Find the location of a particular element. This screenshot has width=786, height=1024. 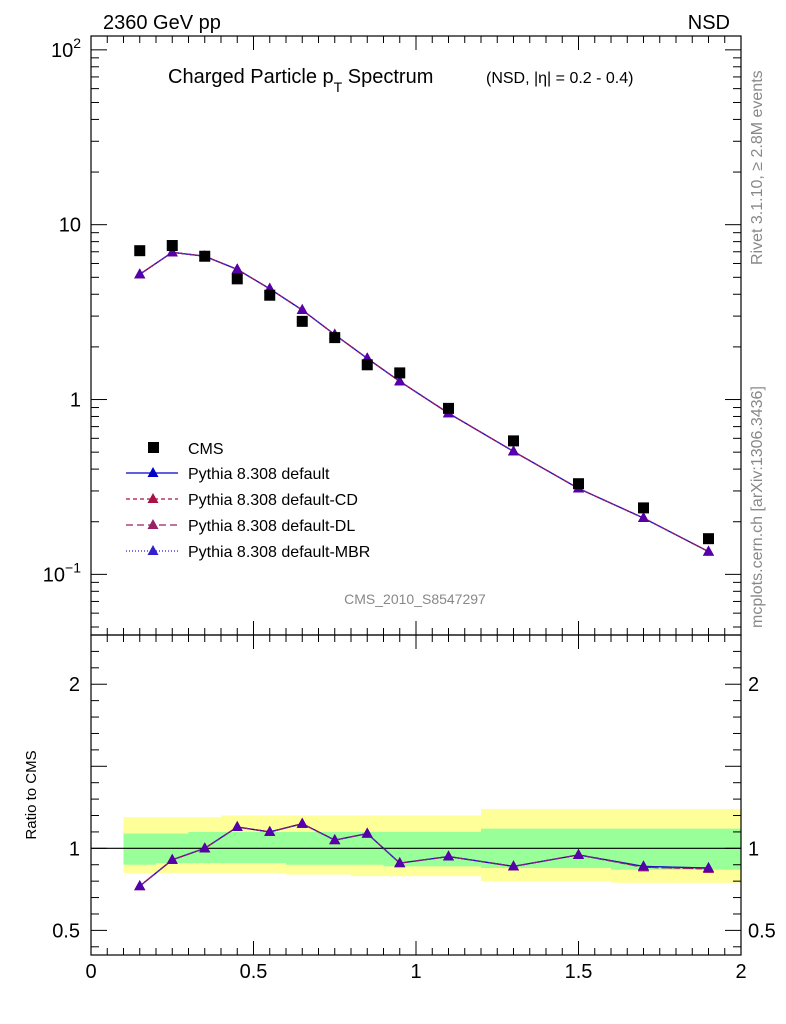

chart-title-rest: Spectrum is located at coordinates (387, 77).